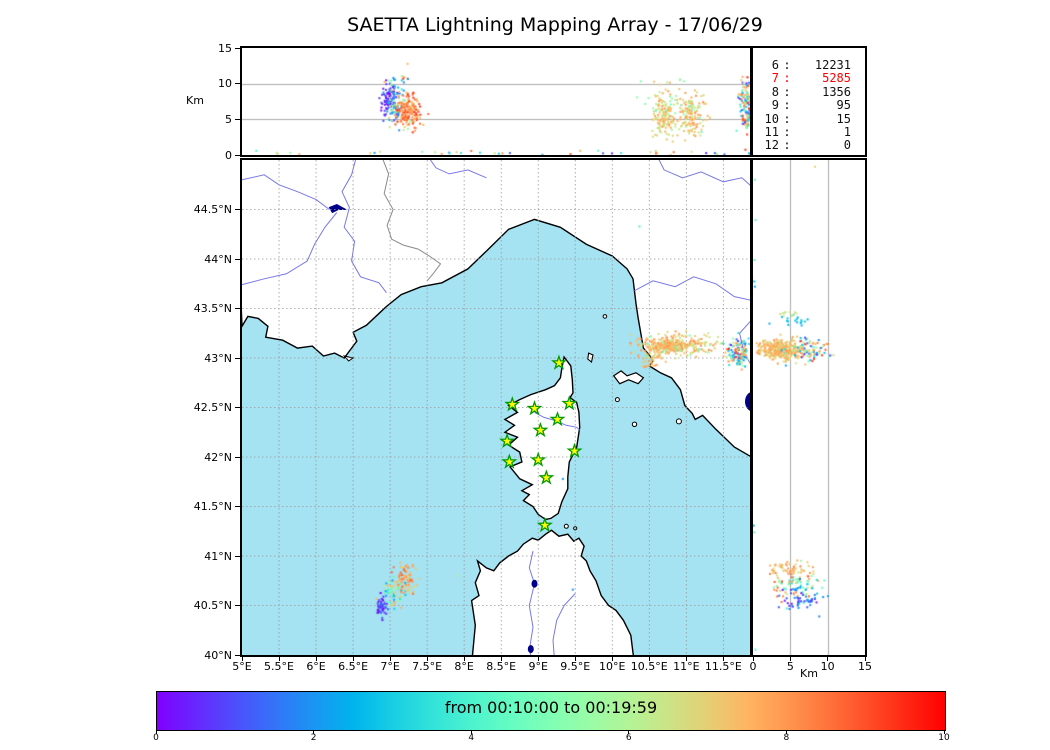  Describe the element at coordinates (353, 666) in the screenshot. I see `lon-tick-label: 6.5°E` at that location.